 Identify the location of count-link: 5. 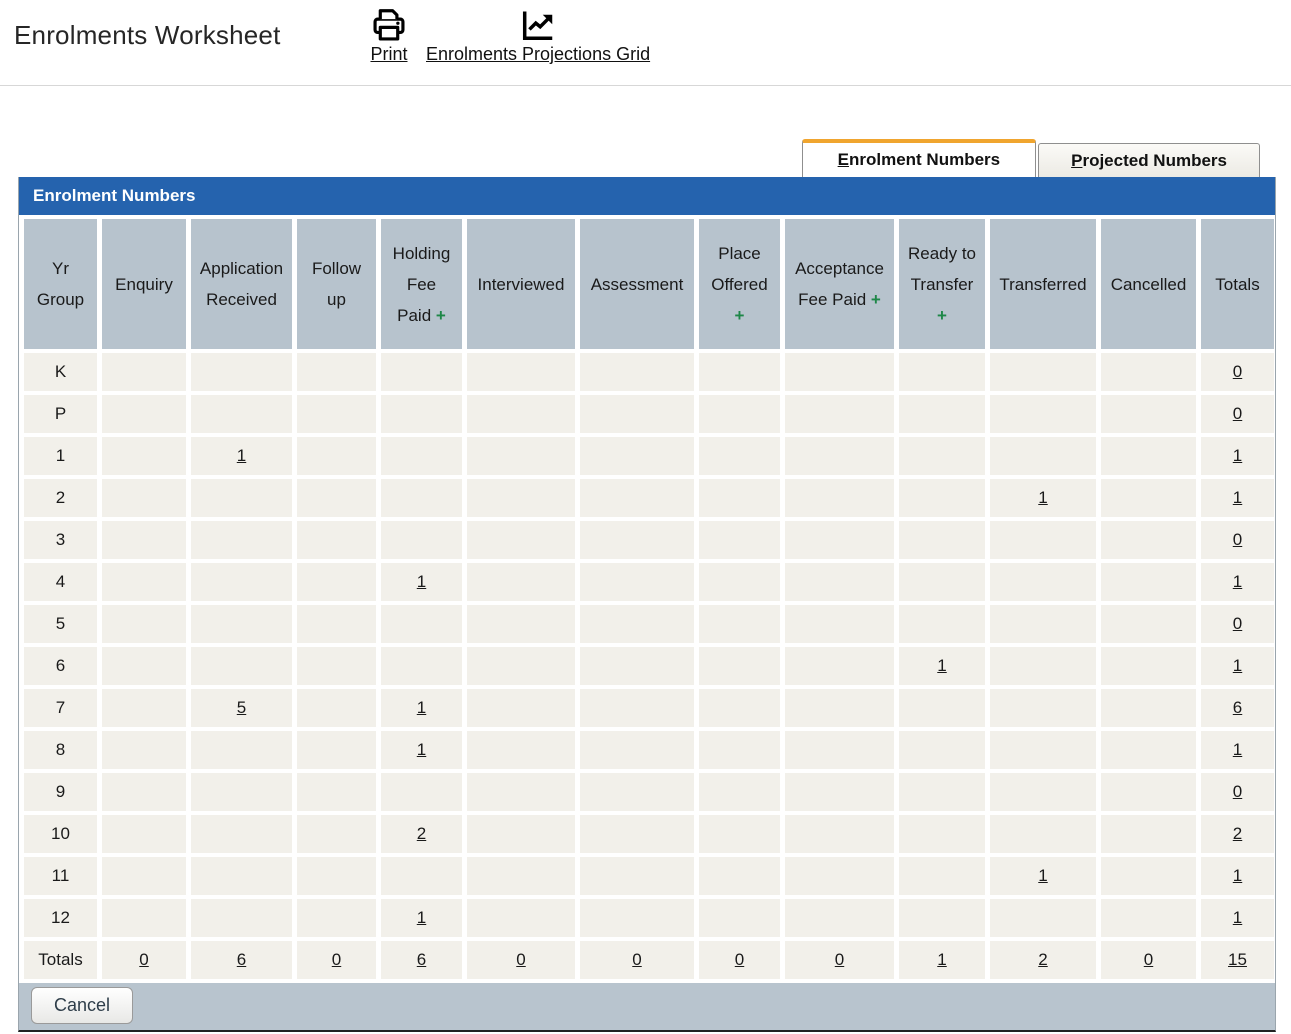
(241, 707).